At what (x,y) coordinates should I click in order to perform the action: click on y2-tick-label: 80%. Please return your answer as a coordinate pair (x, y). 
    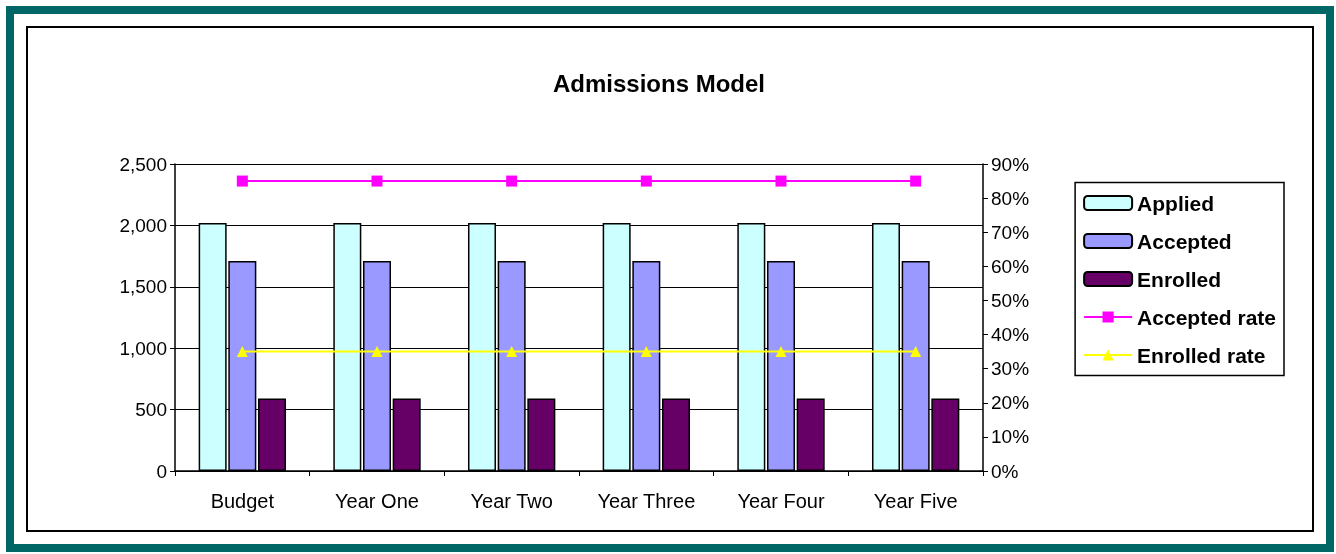
    Looking at the image, I should click on (1010, 198).